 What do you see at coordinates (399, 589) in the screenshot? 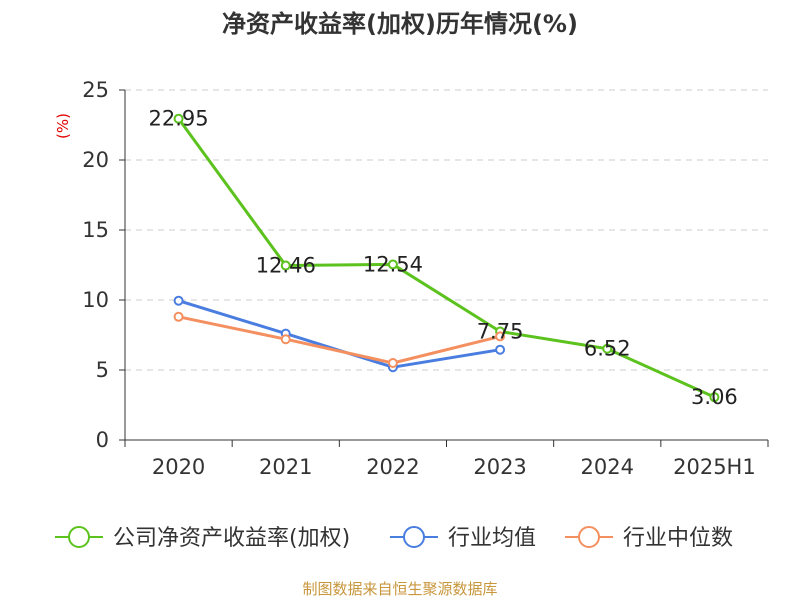
I see `source-note: 制图数据来自恒生聚源数据库` at bounding box center [399, 589].